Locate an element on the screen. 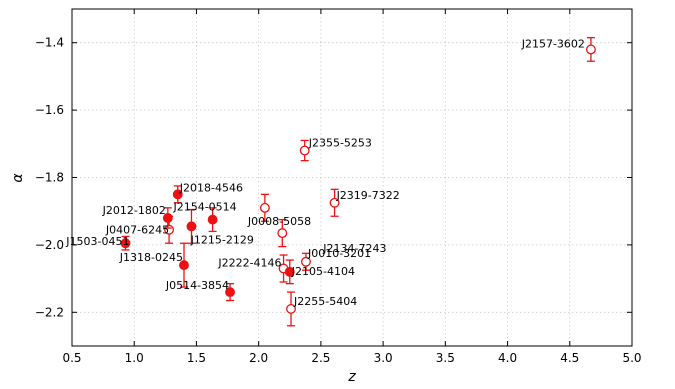 This screenshot has height=389, width=675. y-tick-label: −1.8 is located at coordinates (49, 178).